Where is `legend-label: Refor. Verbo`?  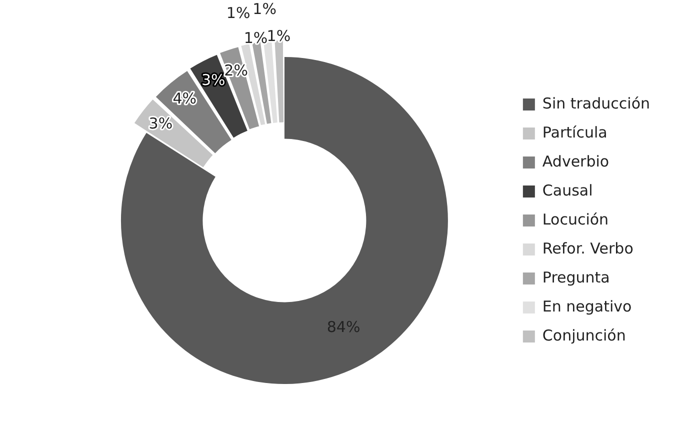 legend-label: Refor. Verbo is located at coordinates (588, 248).